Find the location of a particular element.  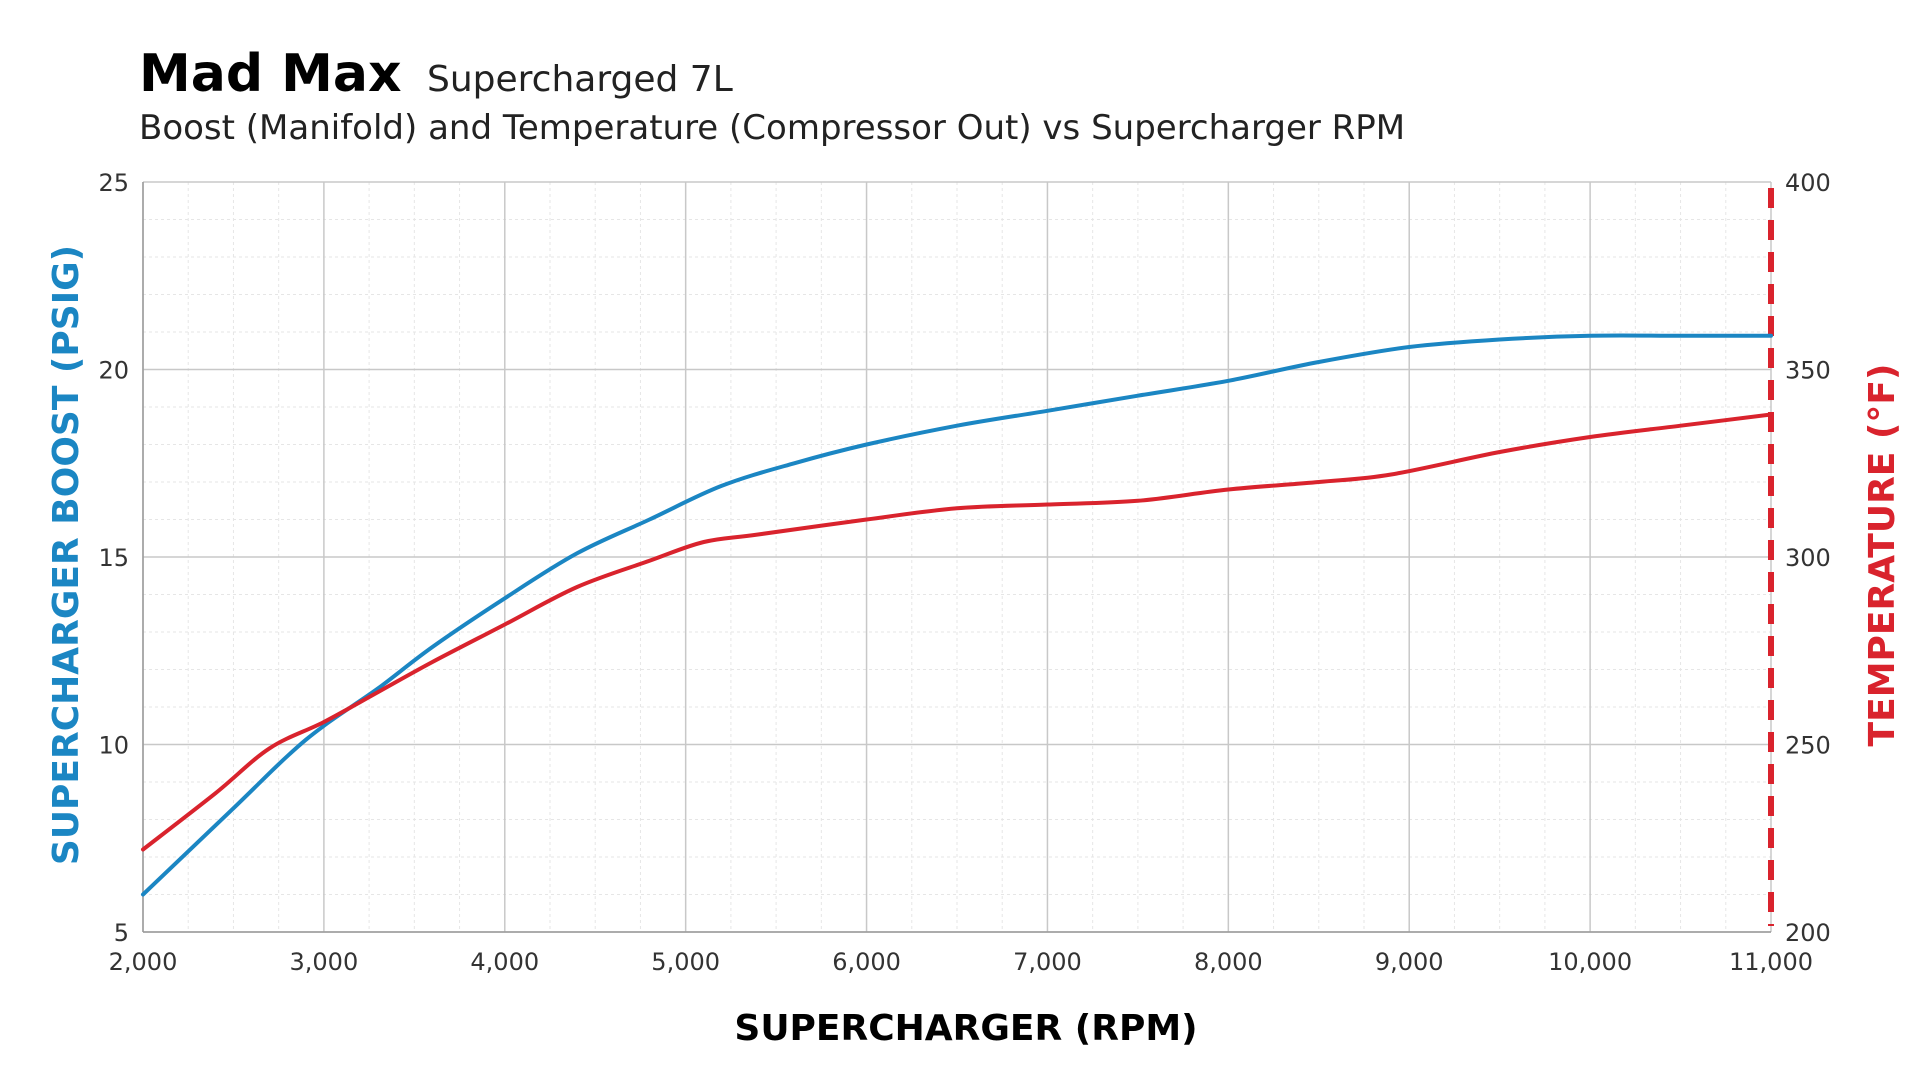

x-tick-label: 5,000 is located at coordinates (685, 962).